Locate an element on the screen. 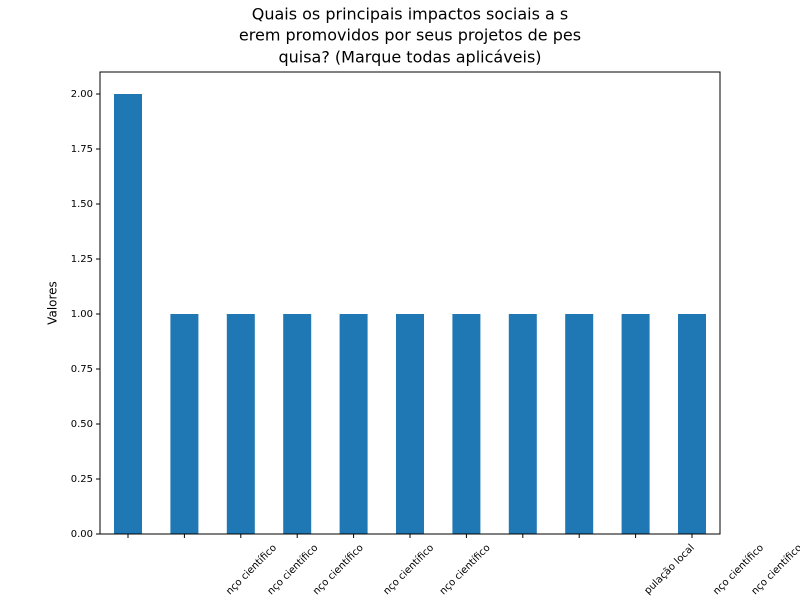  chart-title: Quais os principais impactos sociais a s is located at coordinates (410, 14).